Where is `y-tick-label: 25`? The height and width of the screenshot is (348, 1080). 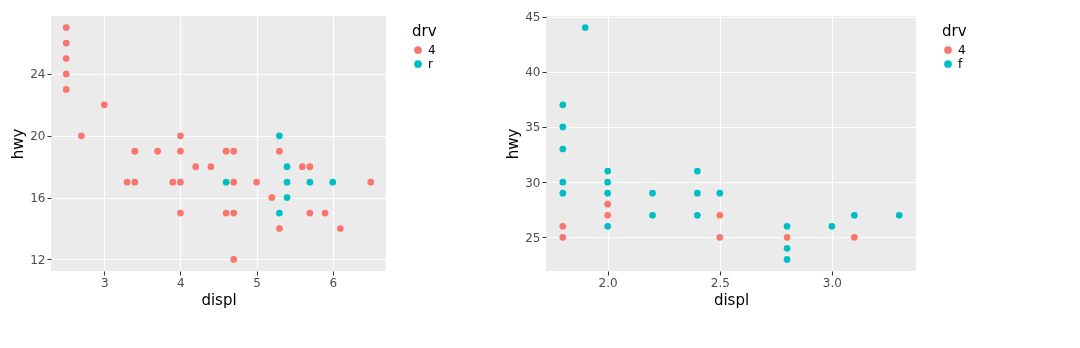
y-tick-label: 25 is located at coordinates (533, 237).